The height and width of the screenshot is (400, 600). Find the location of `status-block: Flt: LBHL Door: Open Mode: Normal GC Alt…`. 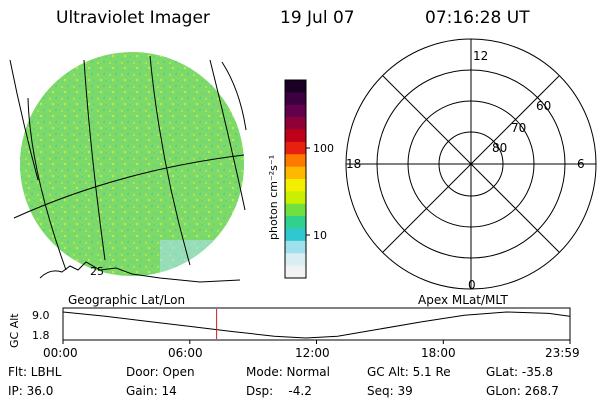

status-block: Flt: LBHL Door: Open Mode: Normal GC Alt… is located at coordinates (283, 381).